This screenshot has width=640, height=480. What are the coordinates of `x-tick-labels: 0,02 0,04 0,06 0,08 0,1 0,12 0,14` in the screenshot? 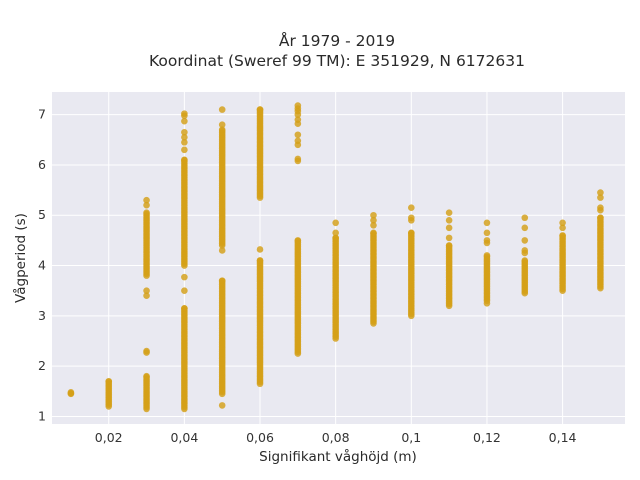 It's located at (336, 437).